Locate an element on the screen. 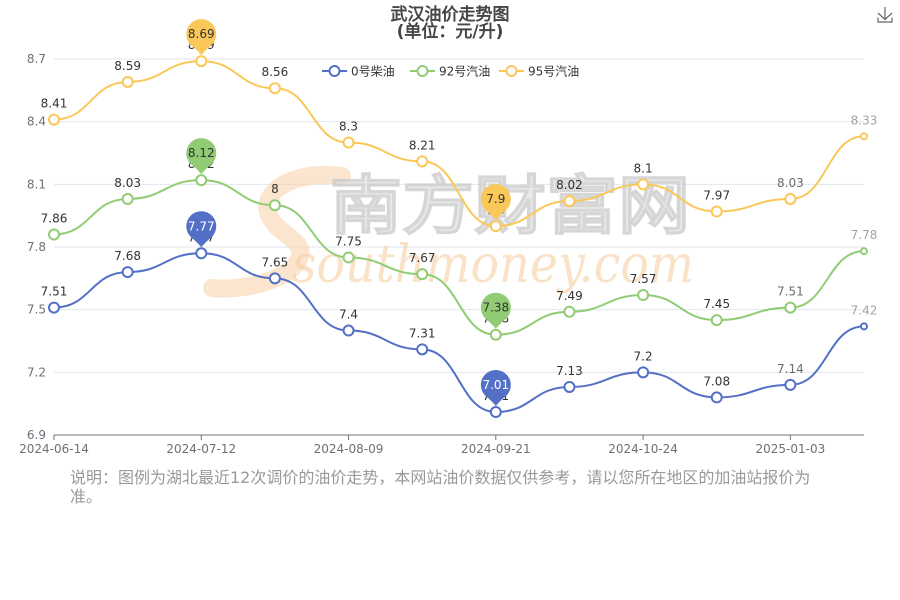 This screenshot has width=900, height=600. series-1-min-pin-shape is located at coordinates (495, 310).